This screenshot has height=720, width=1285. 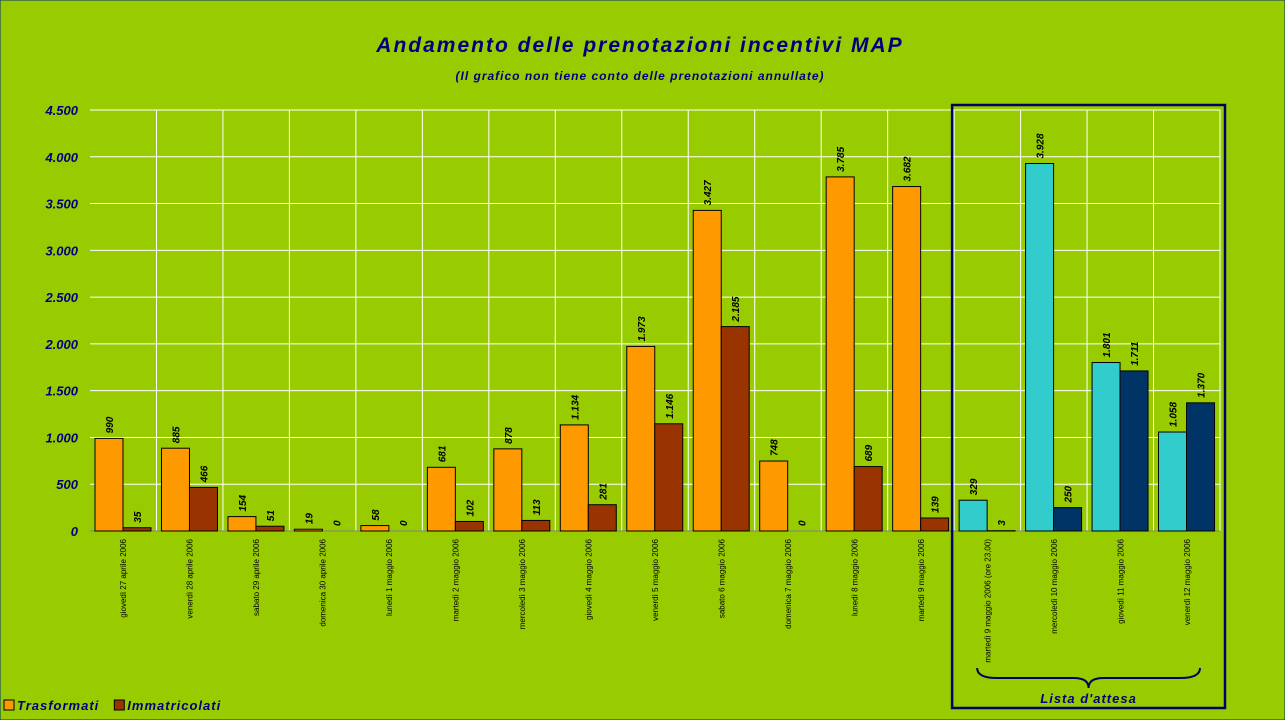 I want to click on y-tick-label: 4.500, so click(x=61, y=110).